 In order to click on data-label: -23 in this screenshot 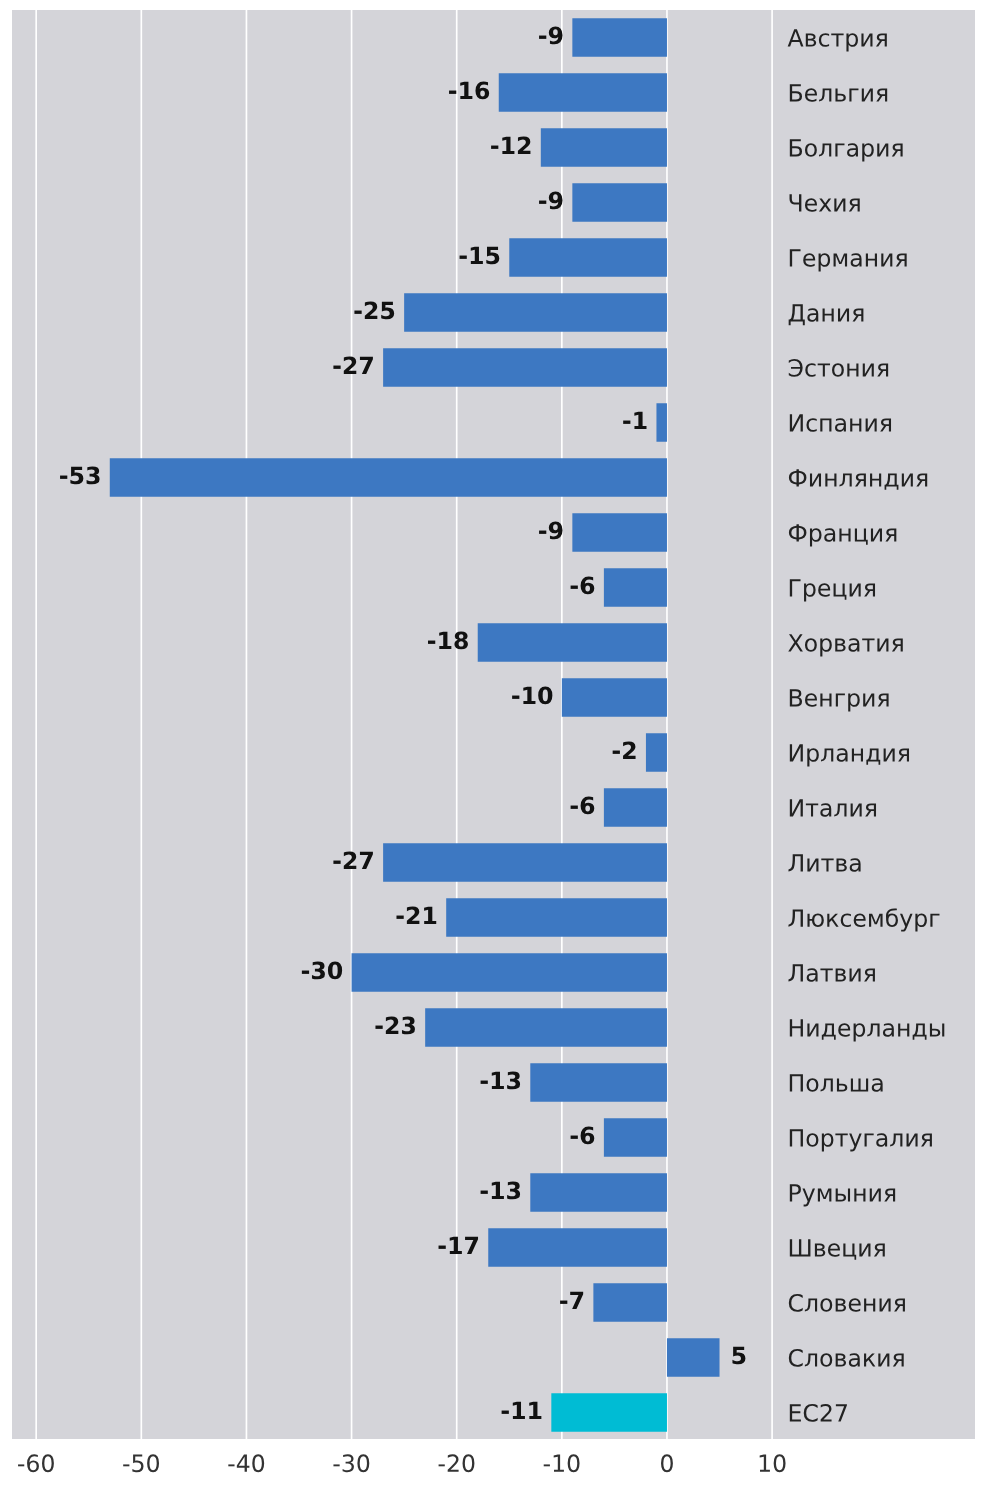, I will do `click(395, 1025)`.